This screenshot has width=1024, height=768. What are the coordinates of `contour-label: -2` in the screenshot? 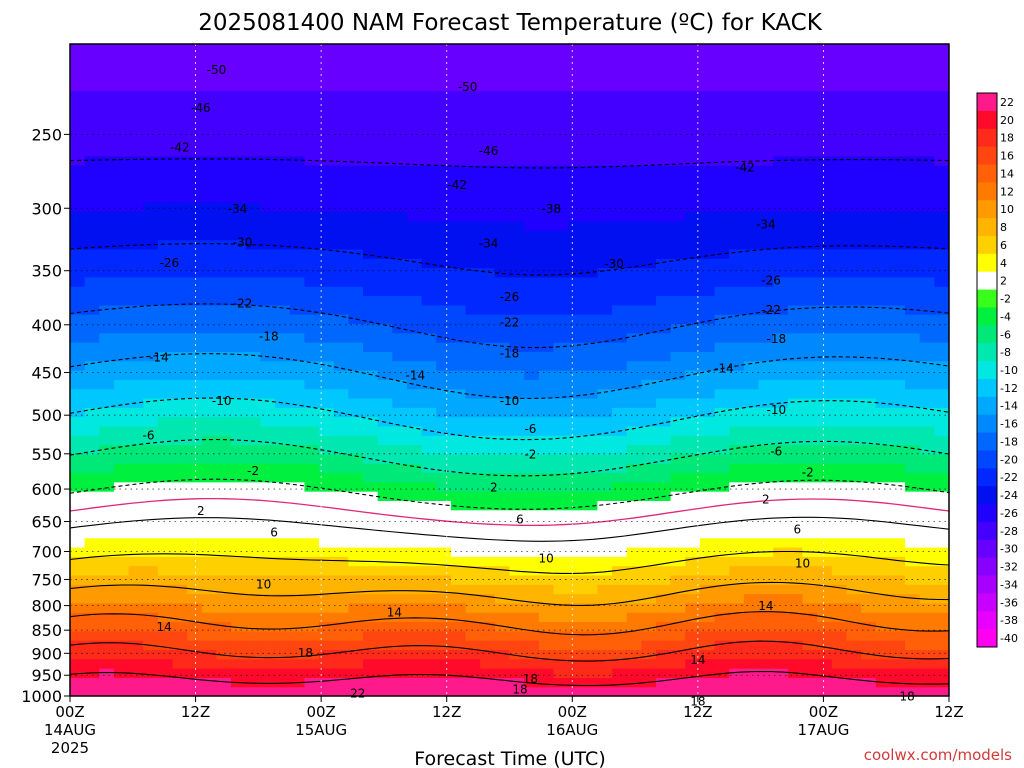 It's located at (530, 454).